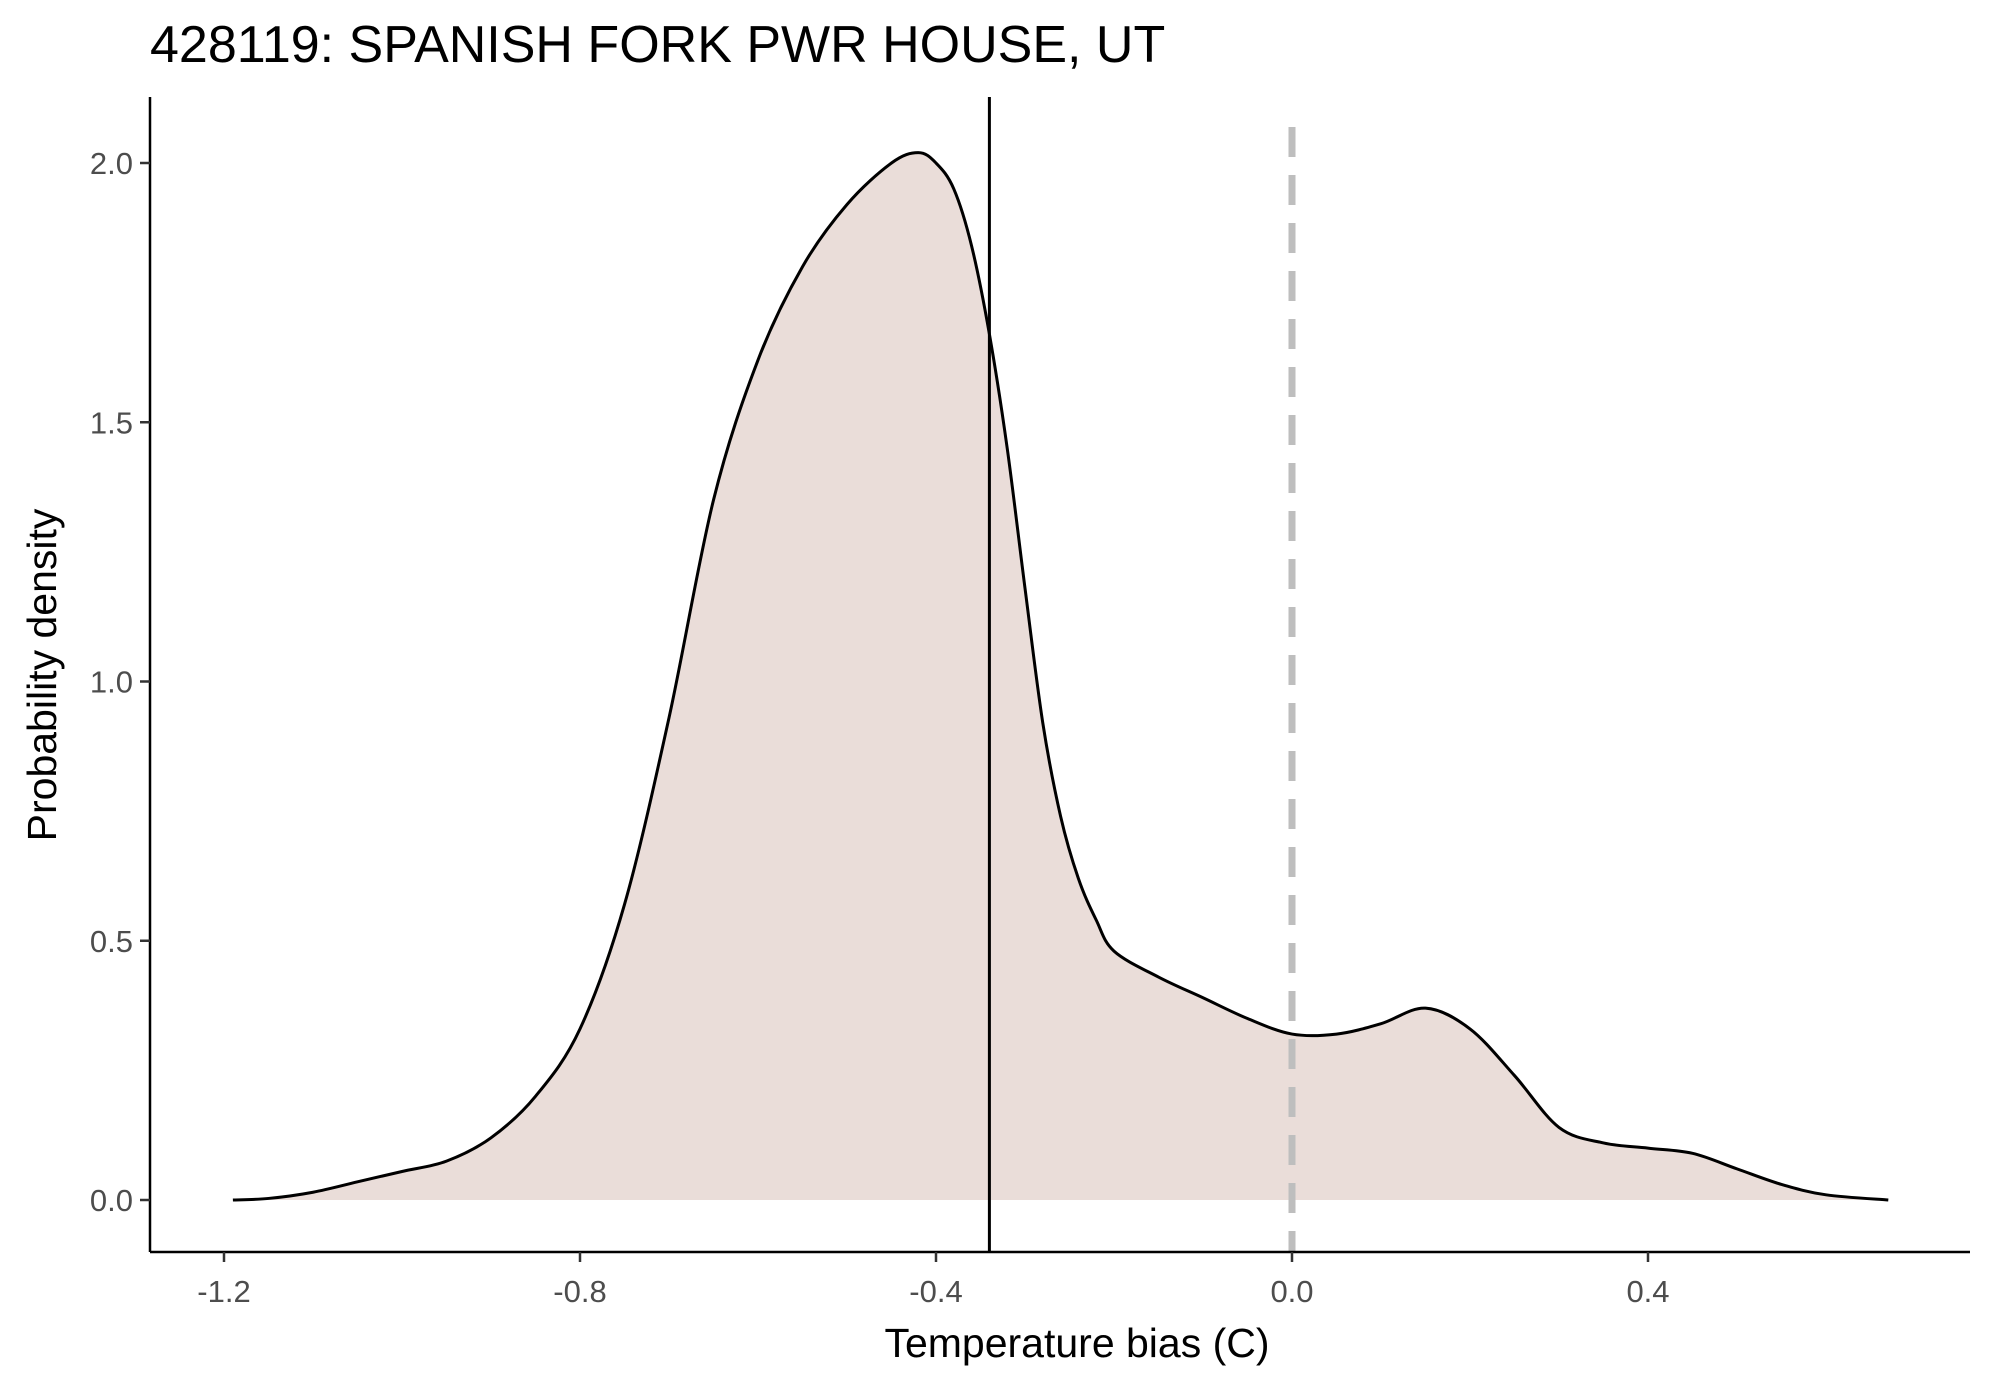 Image resolution: width=1990 pixels, height=1384 pixels. What do you see at coordinates (579, 1291) in the screenshot?
I see `x-tick-label: -0.8` at bounding box center [579, 1291].